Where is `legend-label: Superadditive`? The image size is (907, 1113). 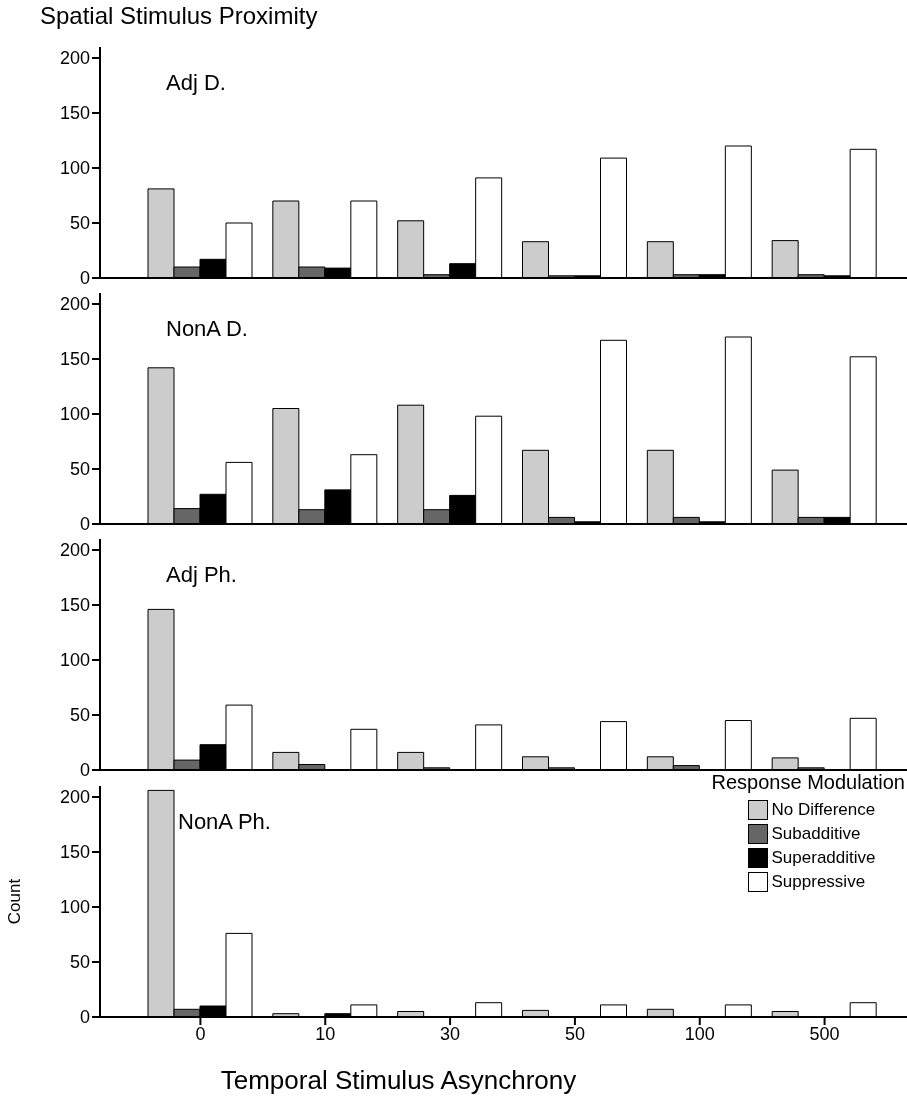
legend-label: Superadditive is located at coordinates (823, 858).